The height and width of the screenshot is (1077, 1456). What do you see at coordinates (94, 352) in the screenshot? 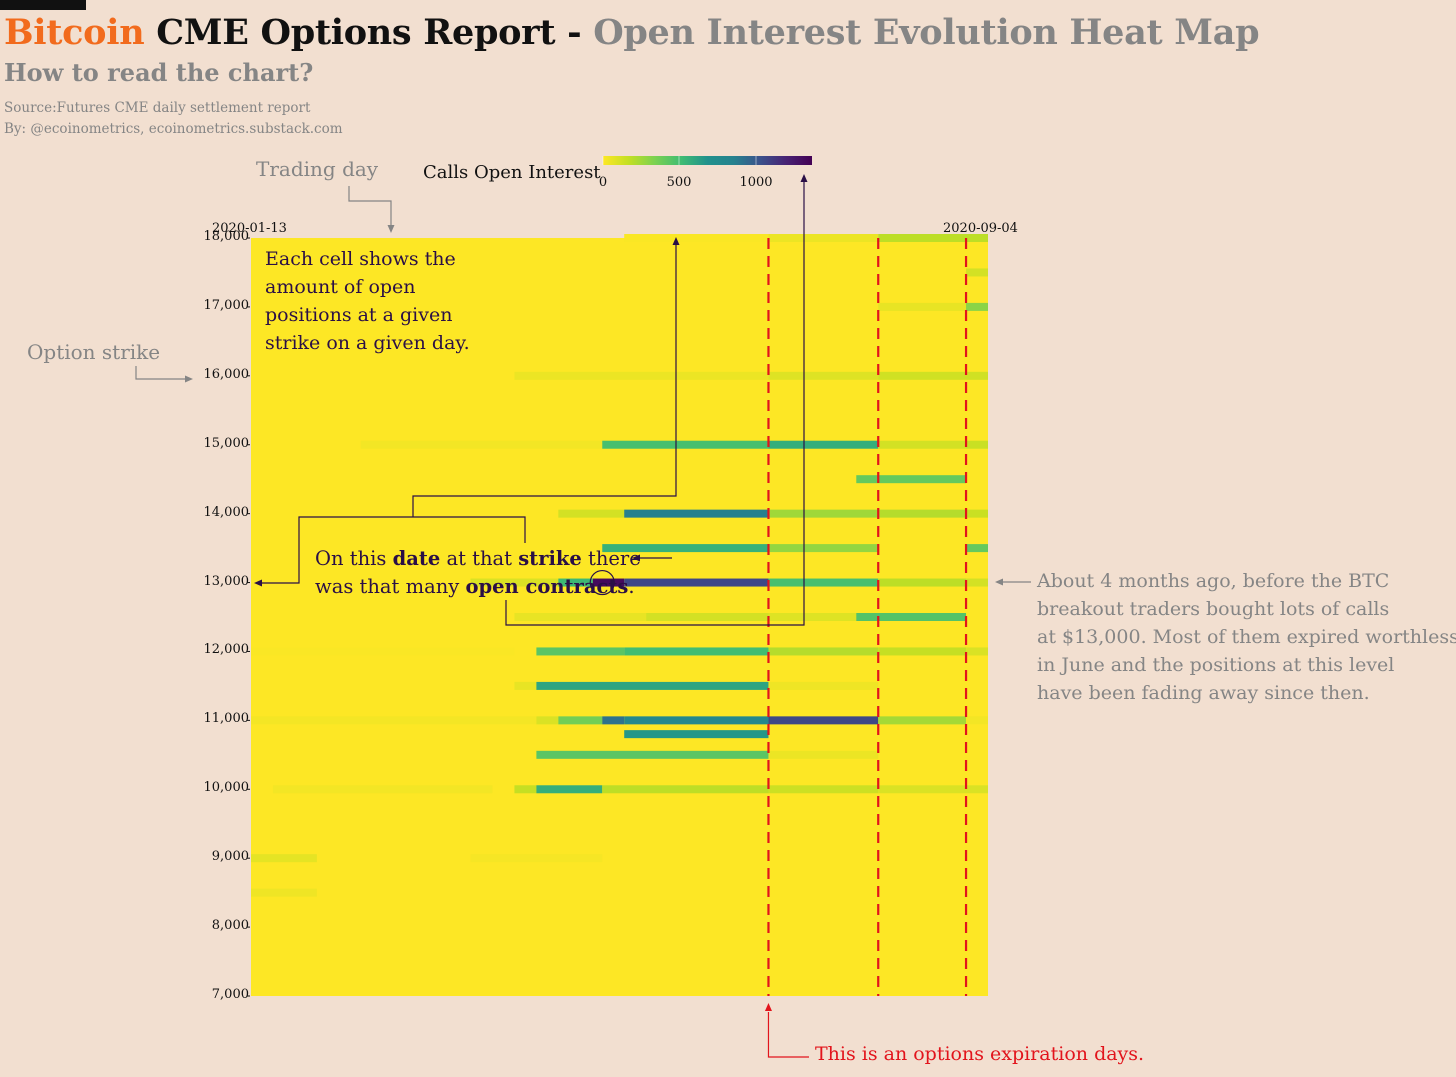
I see `option-strike-label: Option strike` at bounding box center [94, 352].